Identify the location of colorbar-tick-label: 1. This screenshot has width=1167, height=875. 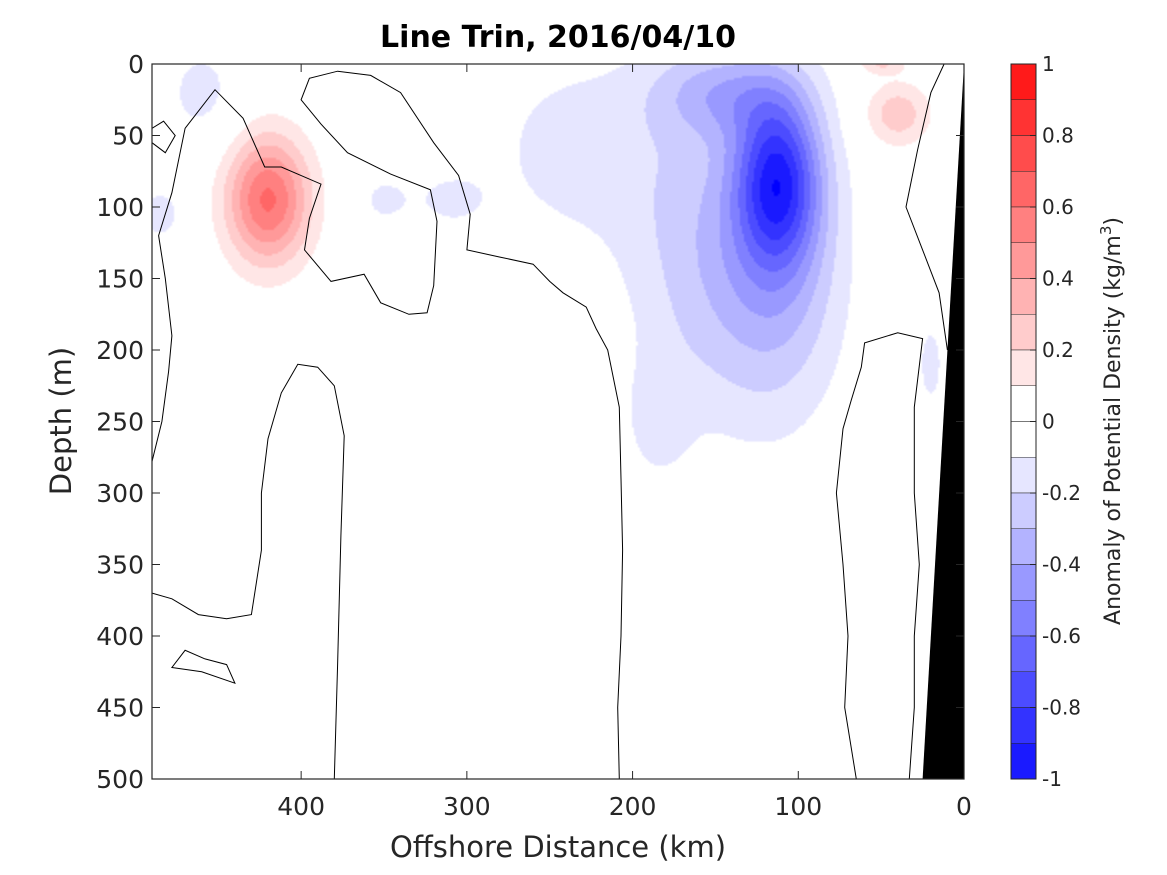
(1048, 64).